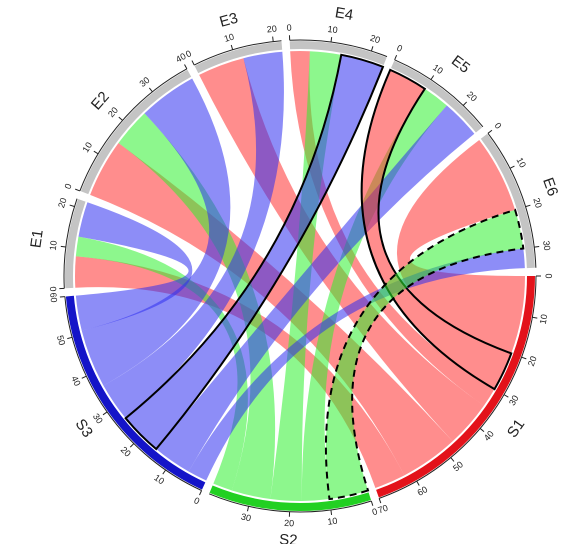 The image size is (575, 544). I want to click on sector-name: S2, so click(288, 537).